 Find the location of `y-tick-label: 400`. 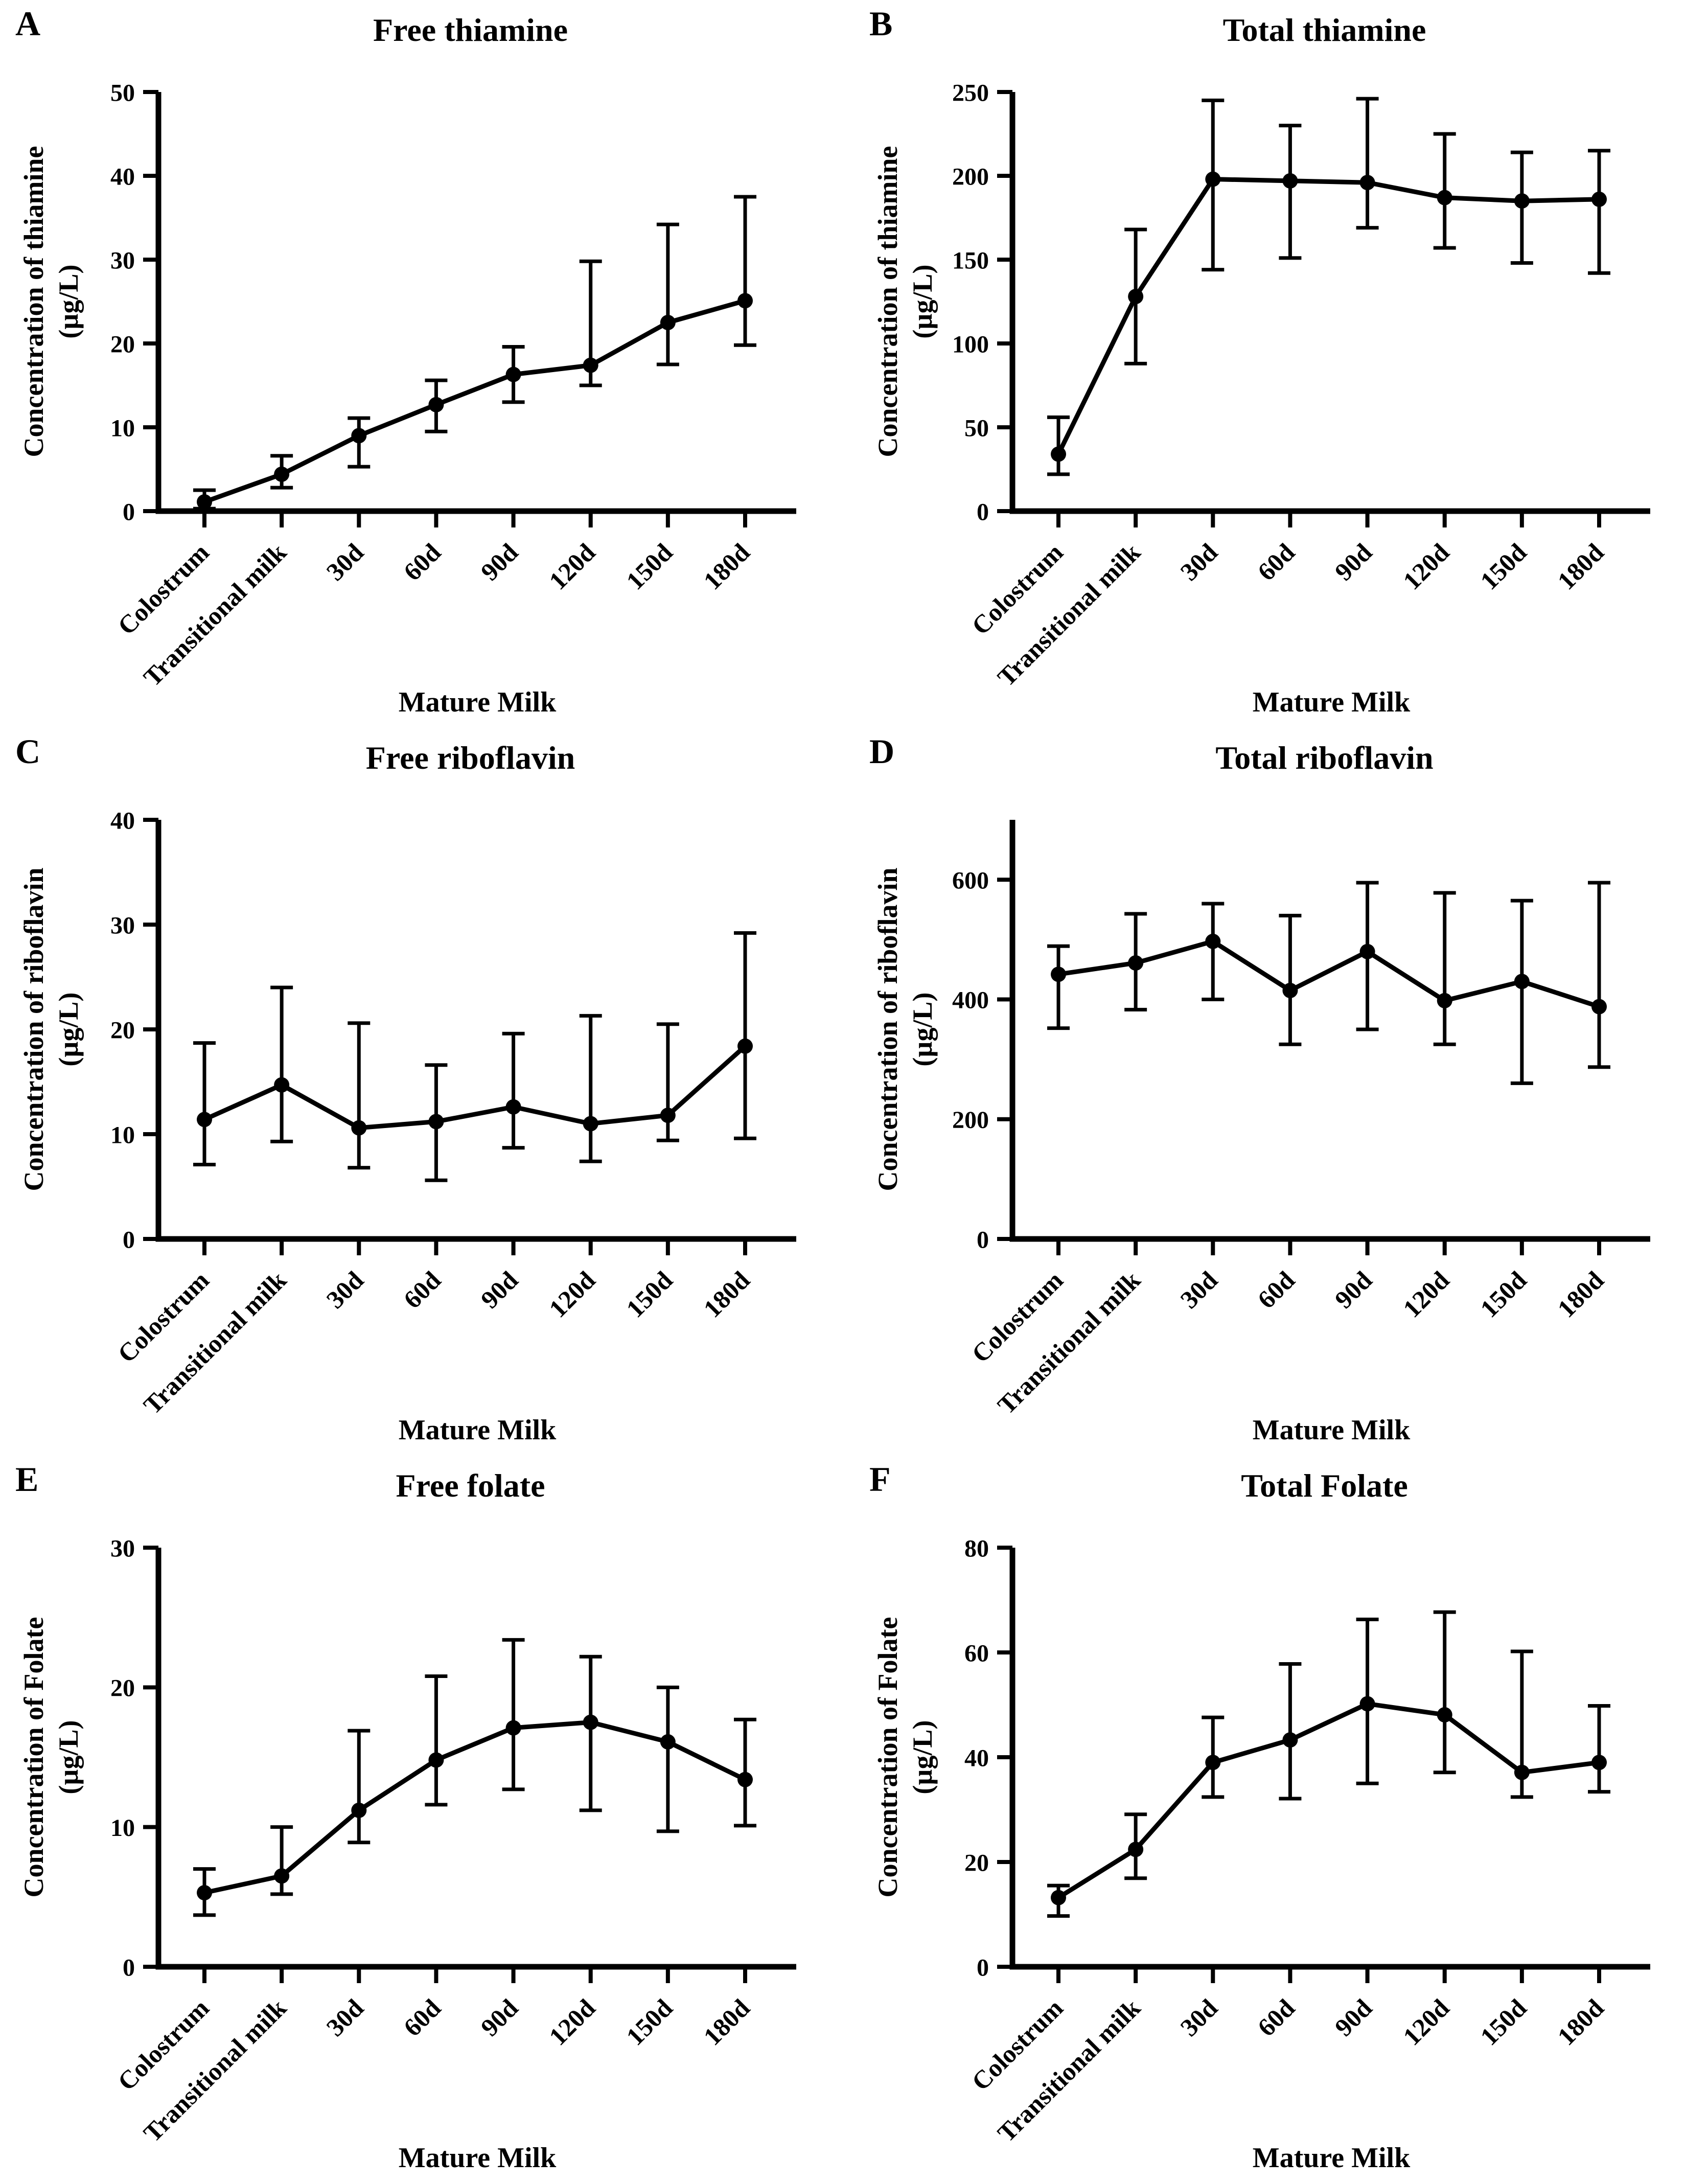

y-tick-label: 400 is located at coordinates (971, 1000).